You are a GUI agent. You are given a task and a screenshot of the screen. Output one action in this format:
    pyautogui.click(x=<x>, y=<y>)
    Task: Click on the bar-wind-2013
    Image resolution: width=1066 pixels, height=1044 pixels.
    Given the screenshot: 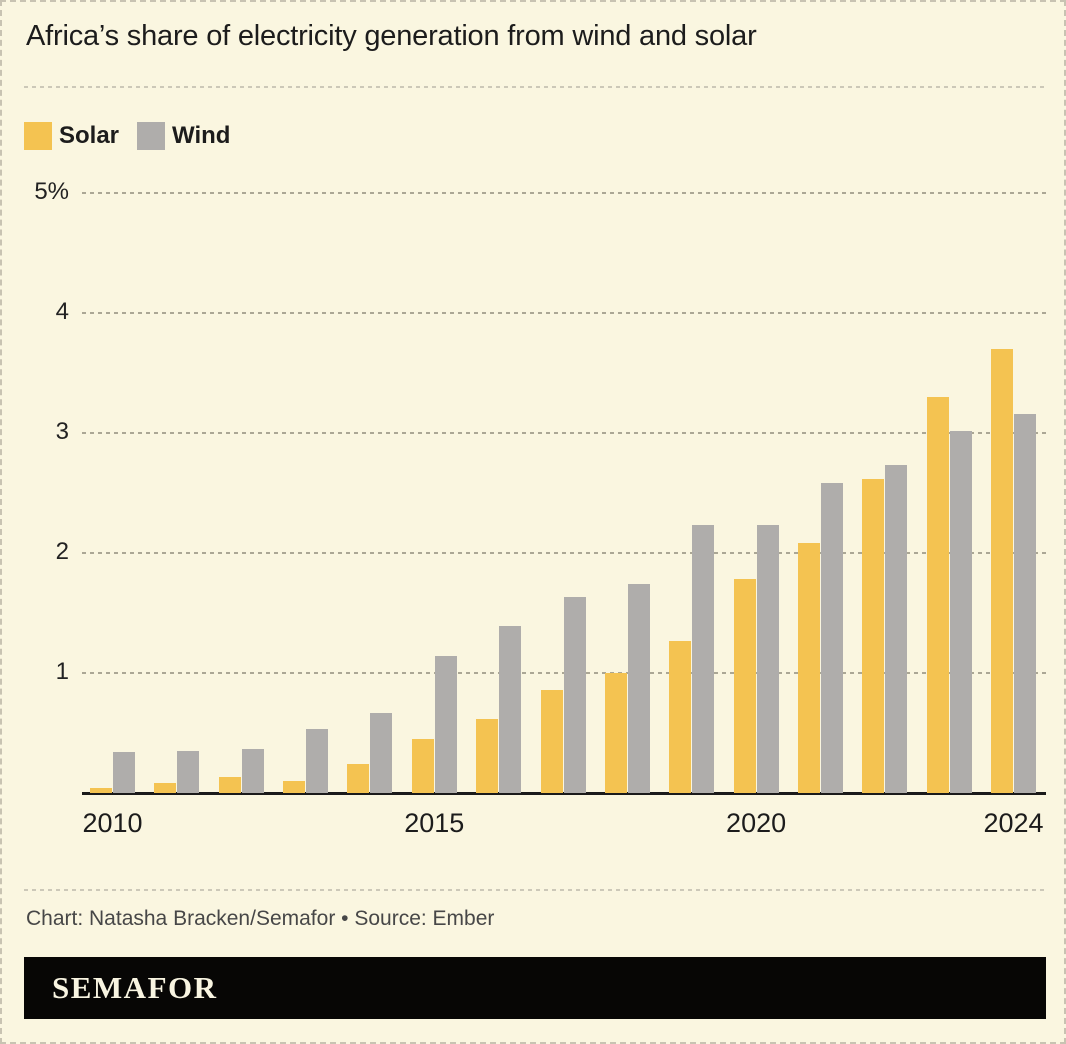 What is the action you would take?
    pyautogui.click(x=317, y=761)
    